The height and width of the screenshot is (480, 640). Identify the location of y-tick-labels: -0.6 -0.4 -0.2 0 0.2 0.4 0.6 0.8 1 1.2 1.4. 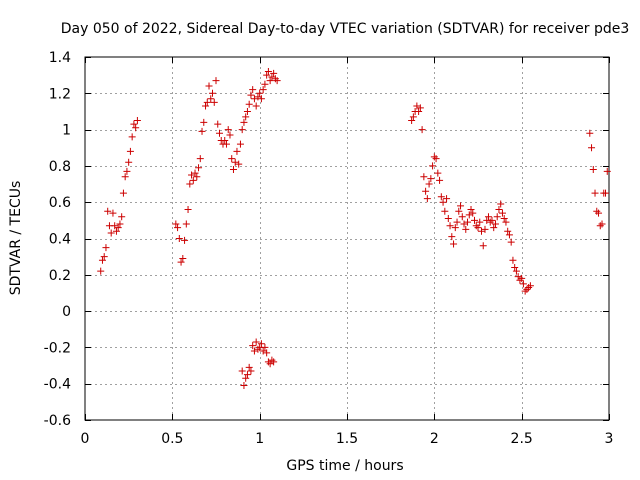
(57, 239).